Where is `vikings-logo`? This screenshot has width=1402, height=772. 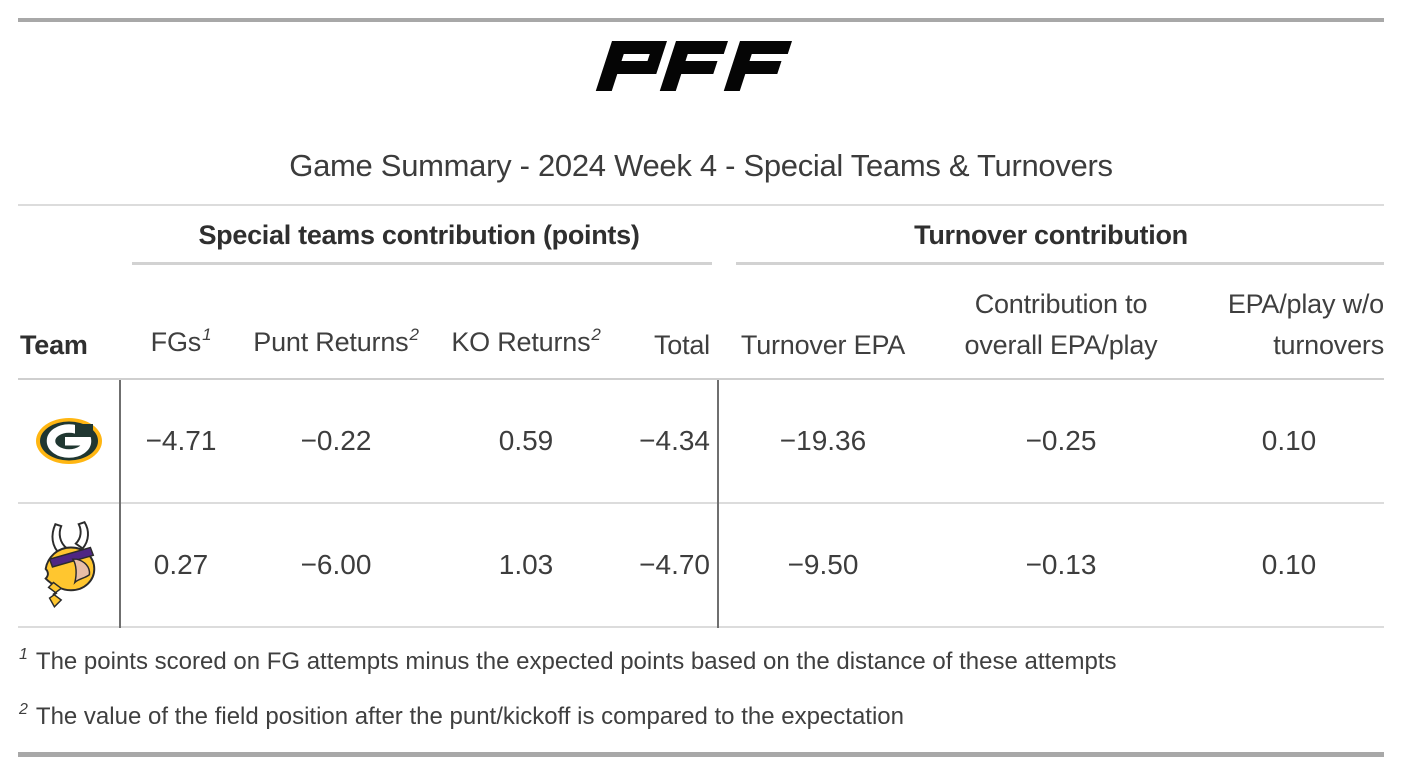 vikings-logo is located at coordinates (70, 565).